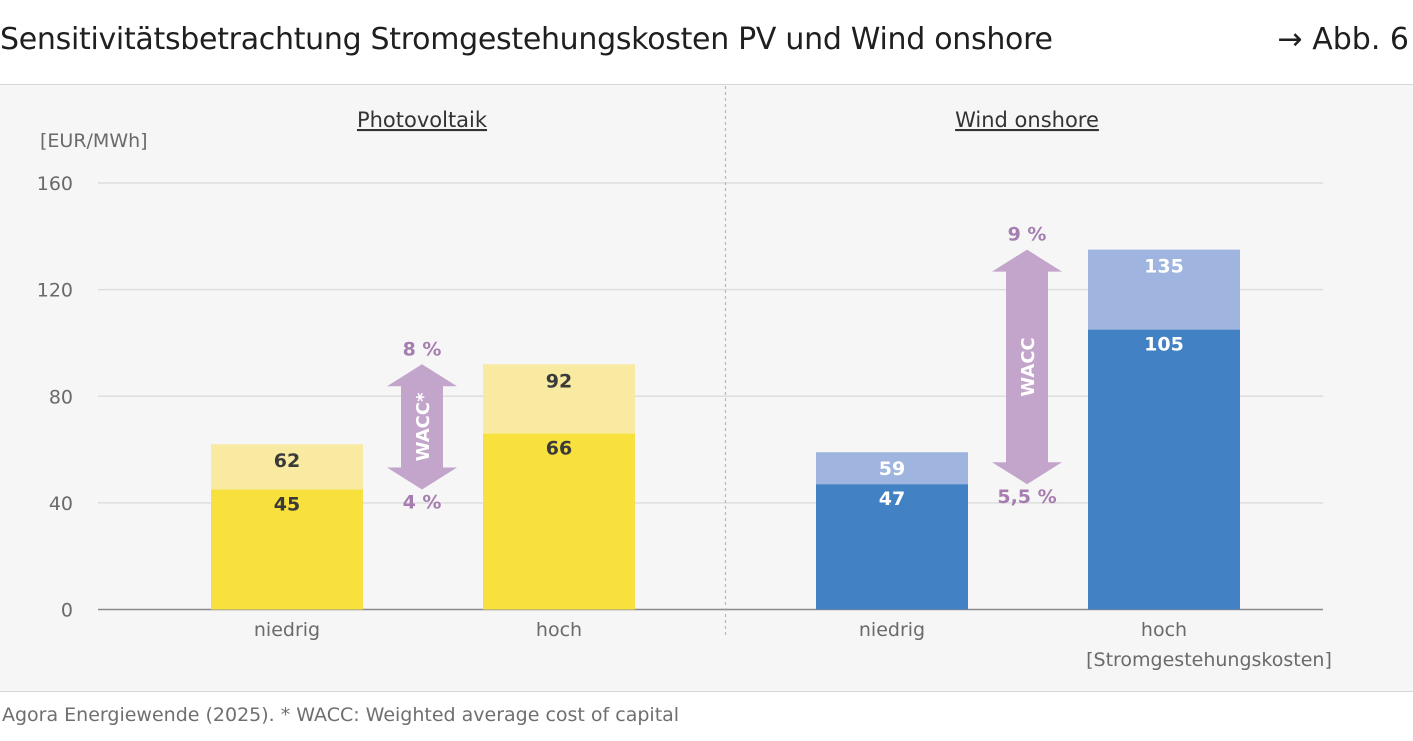  I want to click on wacc-high-label: 8 %, so click(422, 349).